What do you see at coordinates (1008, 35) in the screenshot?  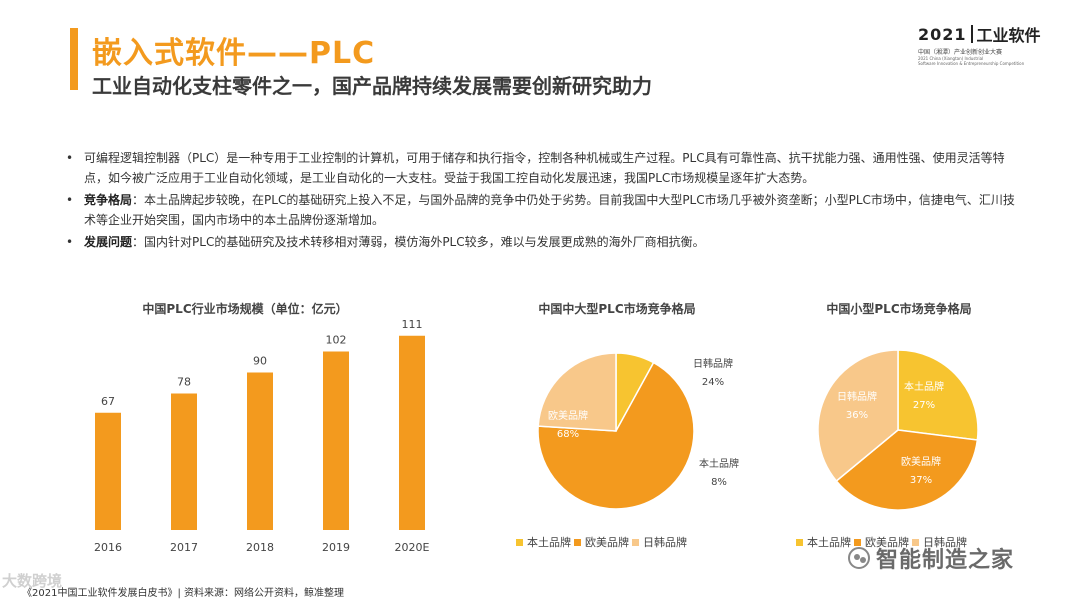 I see `logo-name: 工业软件` at bounding box center [1008, 35].